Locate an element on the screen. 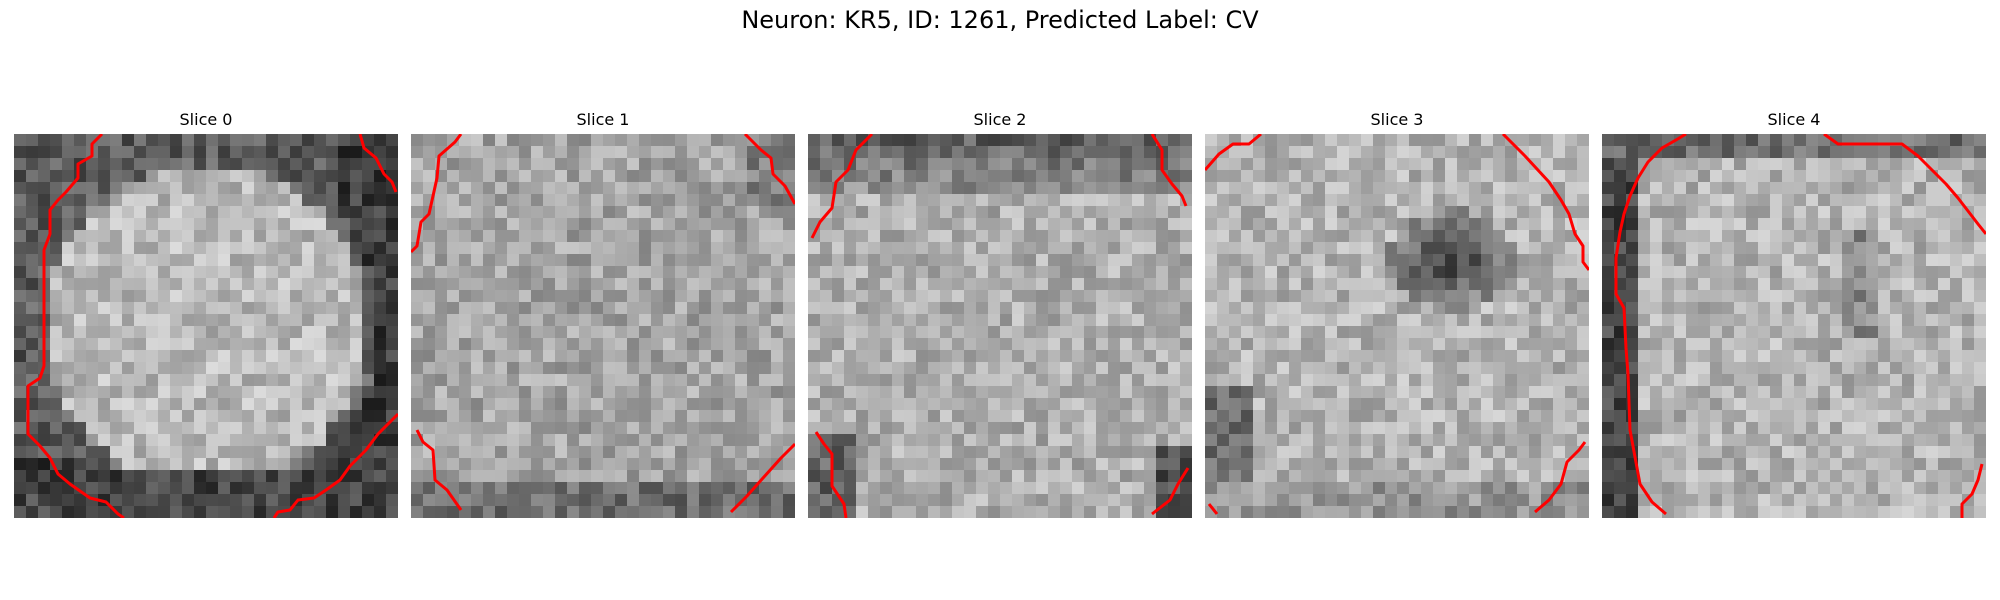 The height and width of the screenshot is (600, 2000). slice-title-2: Slice 2 is located at coordinates (1000, 119).